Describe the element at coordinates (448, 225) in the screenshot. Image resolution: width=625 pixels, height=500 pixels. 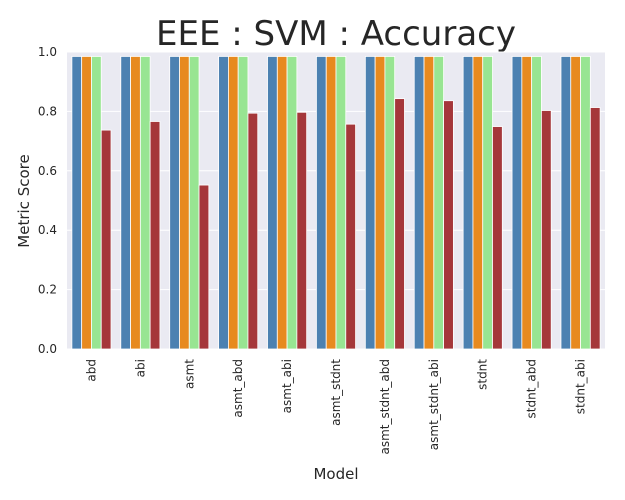
I see `bar-series-4-asmt_stdnt_abi` at that location.